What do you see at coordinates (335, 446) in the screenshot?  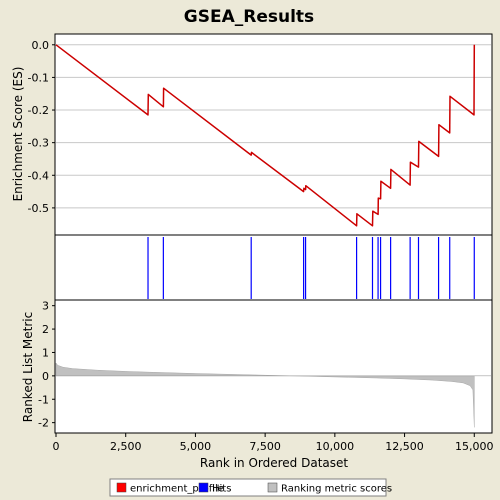 I see `x-tick-label: 10,000` at bounding box center [335, 446].